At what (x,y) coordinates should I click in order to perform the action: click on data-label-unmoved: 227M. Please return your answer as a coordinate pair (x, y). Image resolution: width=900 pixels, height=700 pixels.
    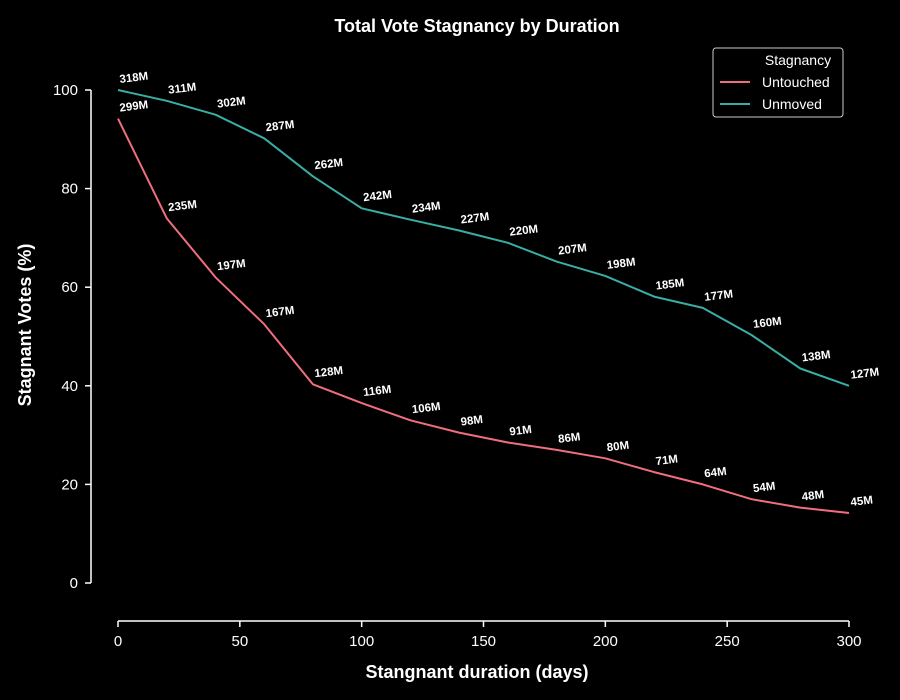
    Looking at the image, I should click on (475, 218).